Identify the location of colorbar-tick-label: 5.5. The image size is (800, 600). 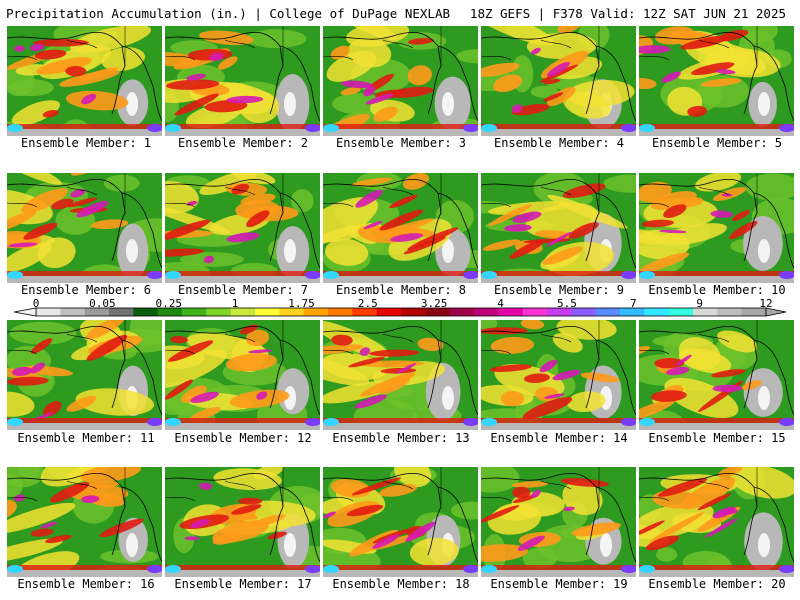
(566, 303).